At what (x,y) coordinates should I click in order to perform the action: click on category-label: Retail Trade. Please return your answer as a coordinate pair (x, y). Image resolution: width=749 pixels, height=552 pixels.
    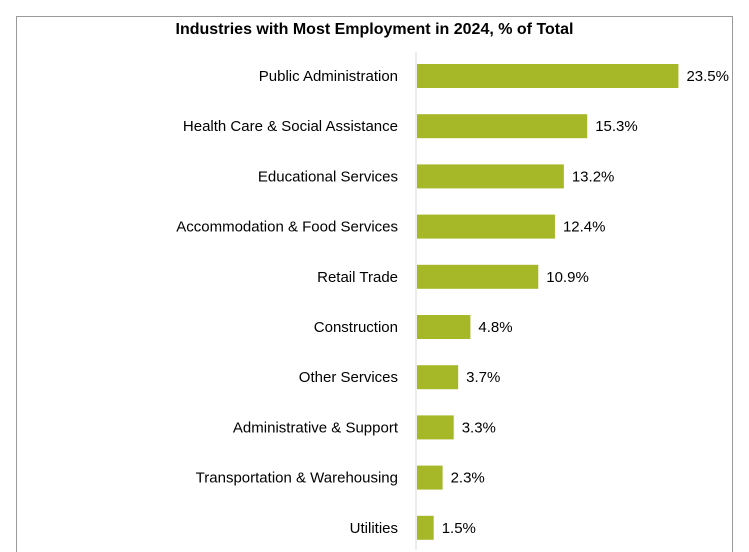
    Looking at the image, I should click on (357, 277).